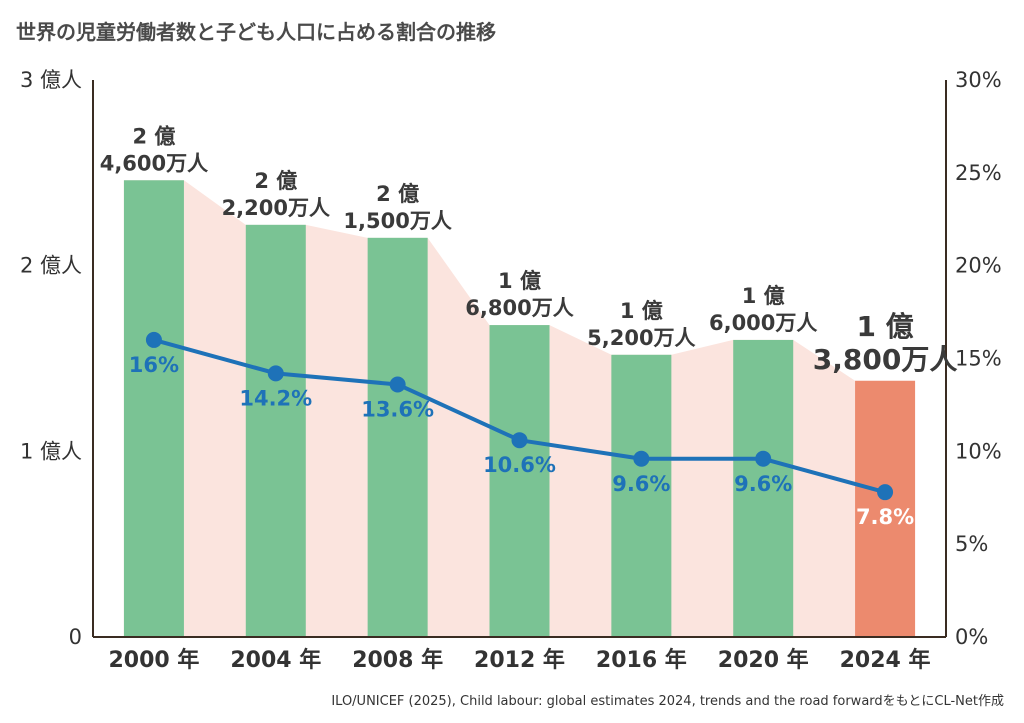 The width and height of the screenshot is (1024, 723). I want to click on bar-value-label: 5,200万人, so click(641, 338).